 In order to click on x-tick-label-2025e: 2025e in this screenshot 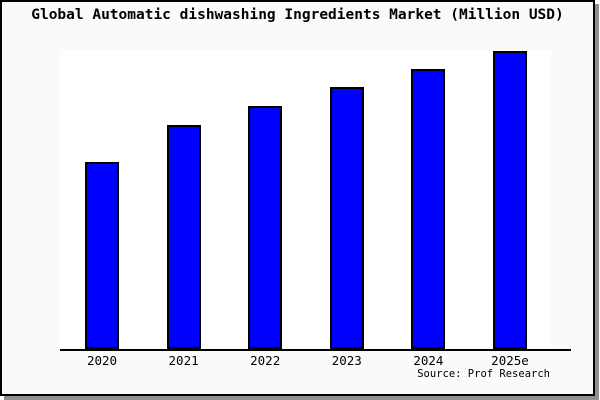, I will do `click(510, 360)`.